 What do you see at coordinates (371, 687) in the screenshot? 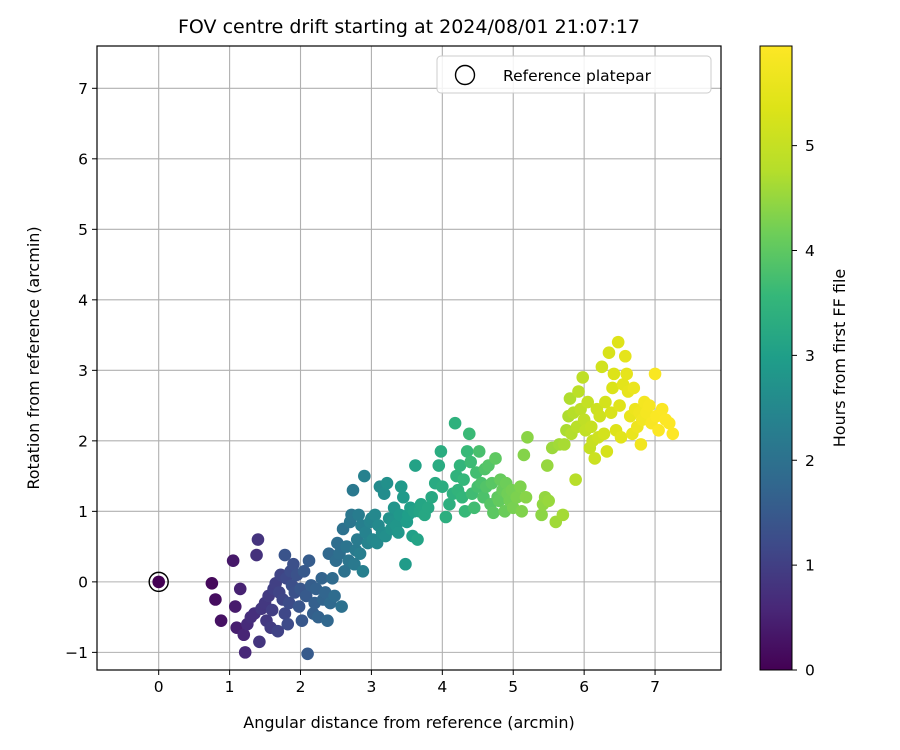
I see `x-tick-label: 3` at bounding box center [371, 687].